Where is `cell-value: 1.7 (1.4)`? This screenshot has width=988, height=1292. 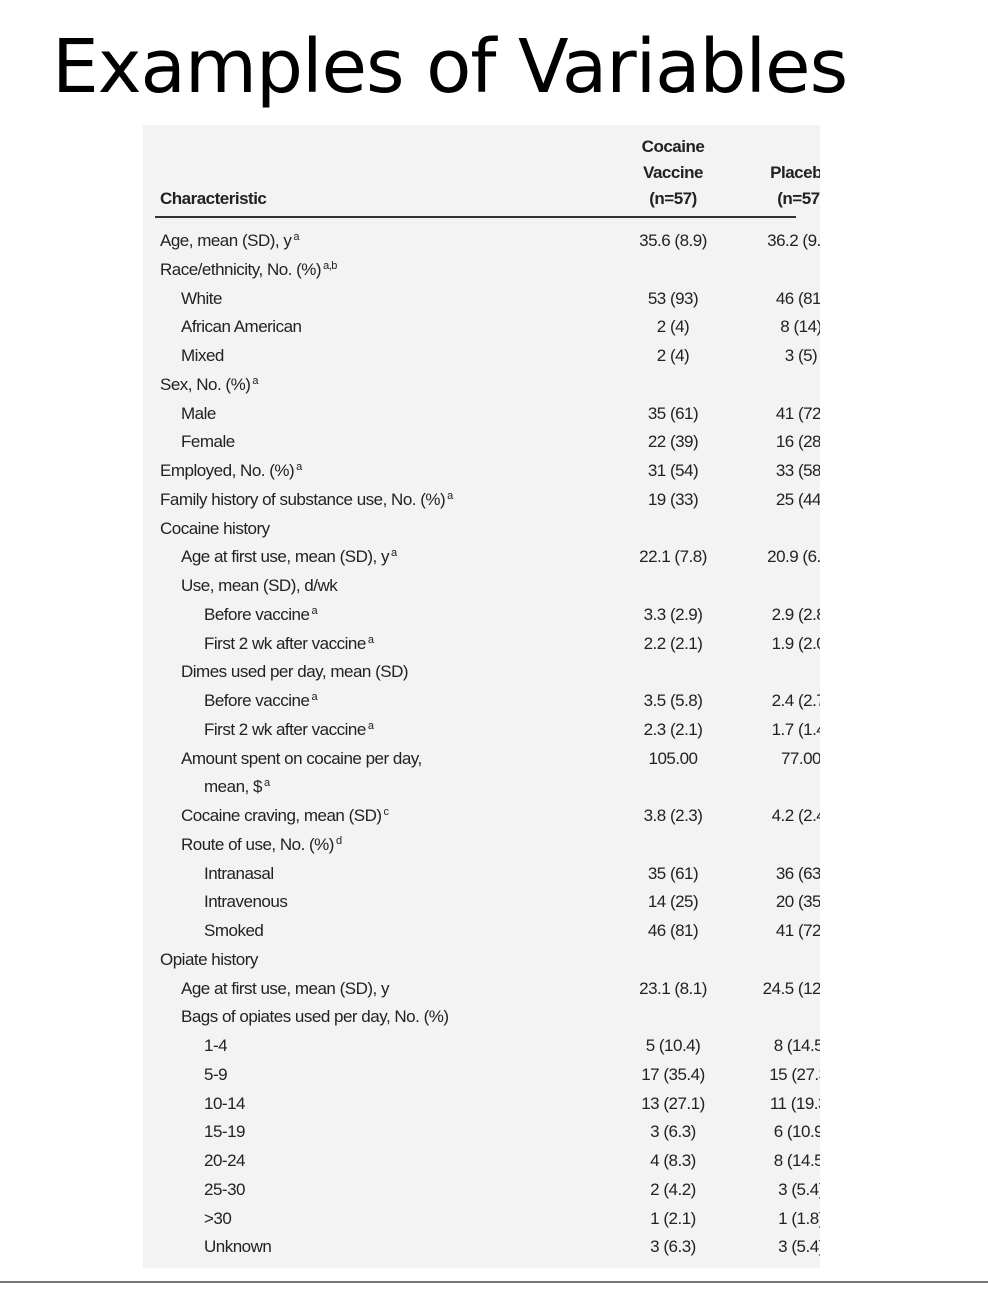 cell-value: 1.7 (1.4) is located at coordinates (795, 729).